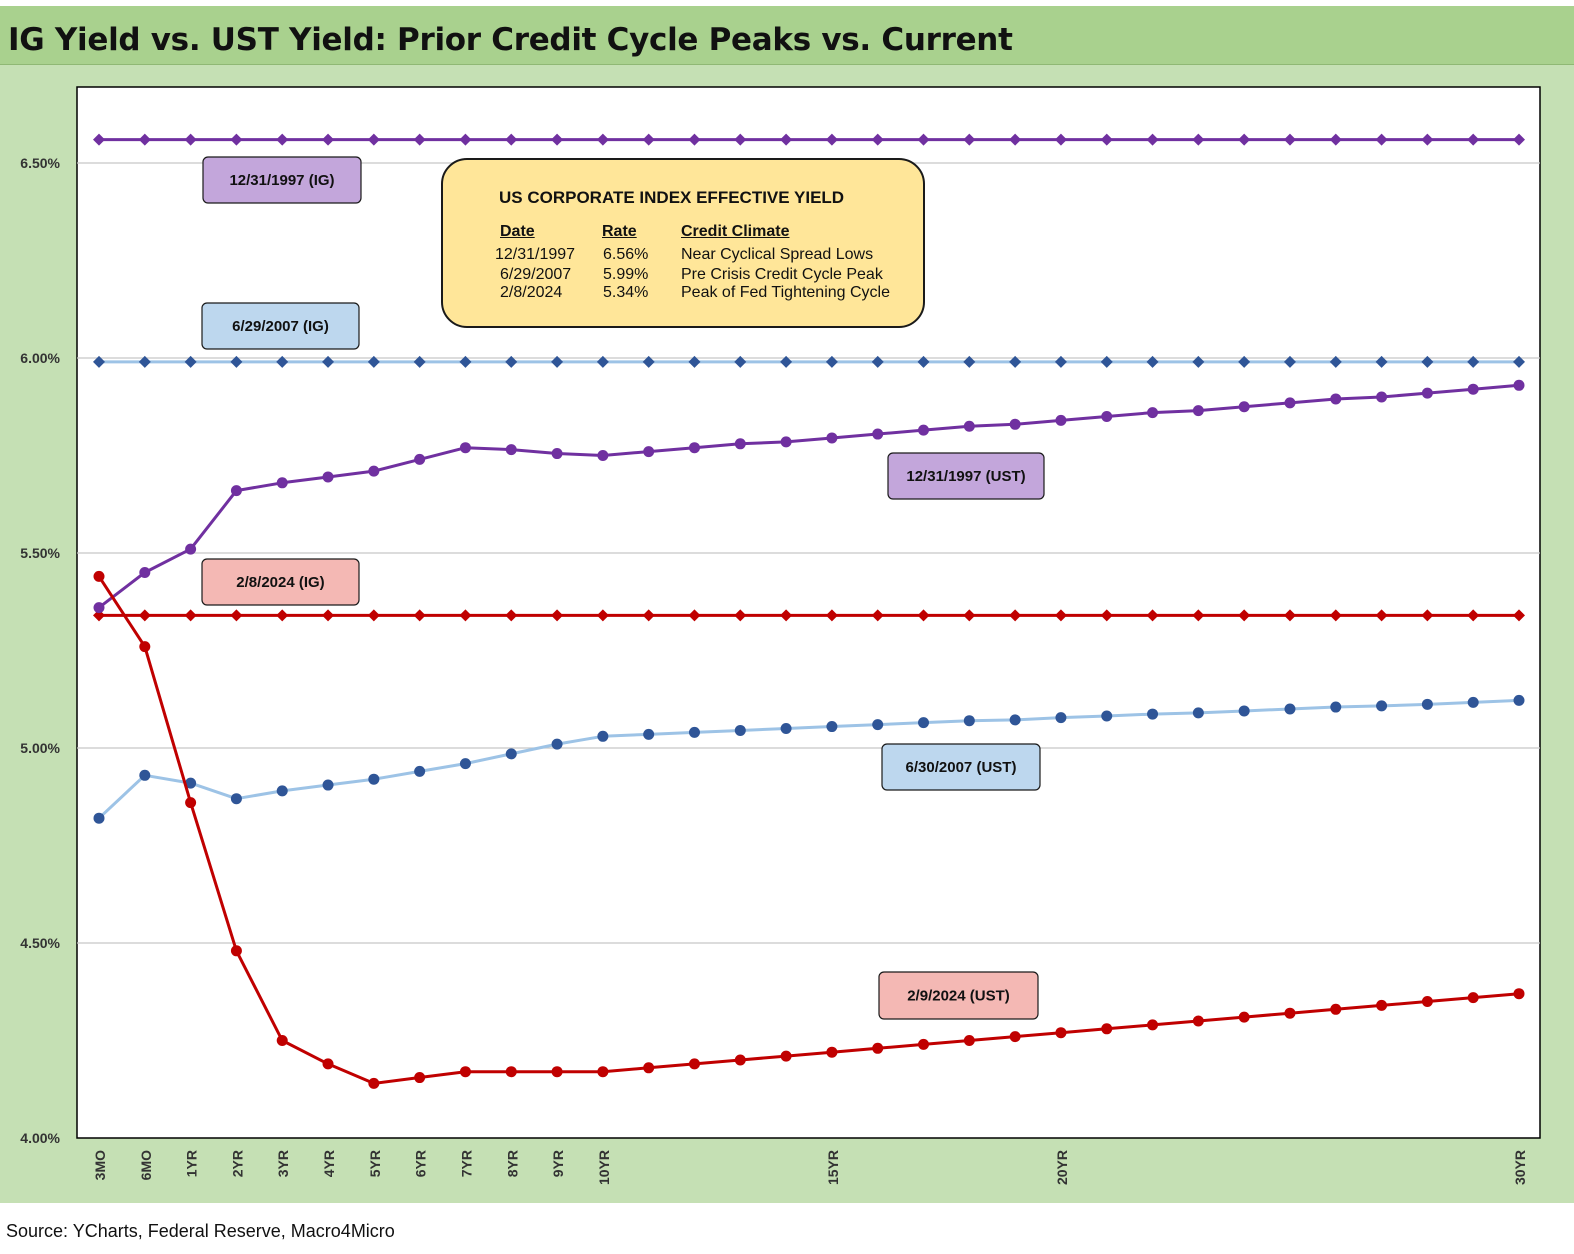 This screenshot has height=1254, width=1574. I want to click on legend-row-date: 12/31/1997, so click(535, 254).